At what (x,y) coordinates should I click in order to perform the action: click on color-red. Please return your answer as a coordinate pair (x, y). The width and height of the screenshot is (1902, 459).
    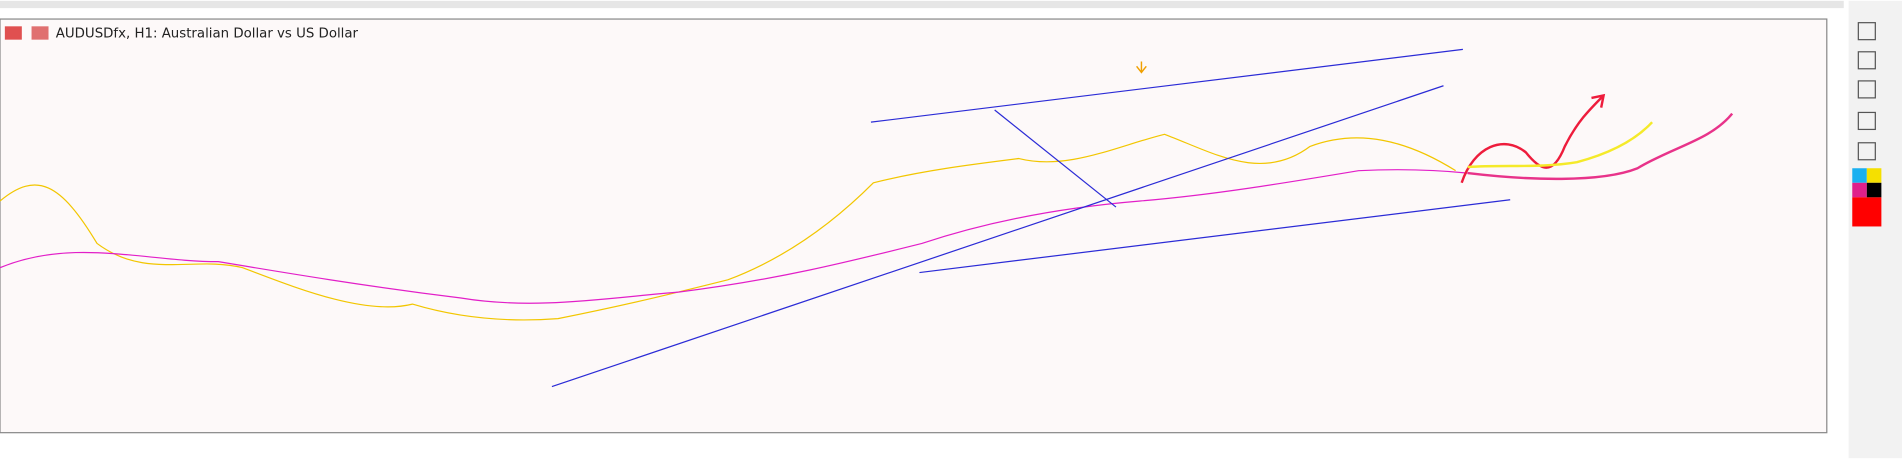
    Looking at the image, I should click on (1867, 212).